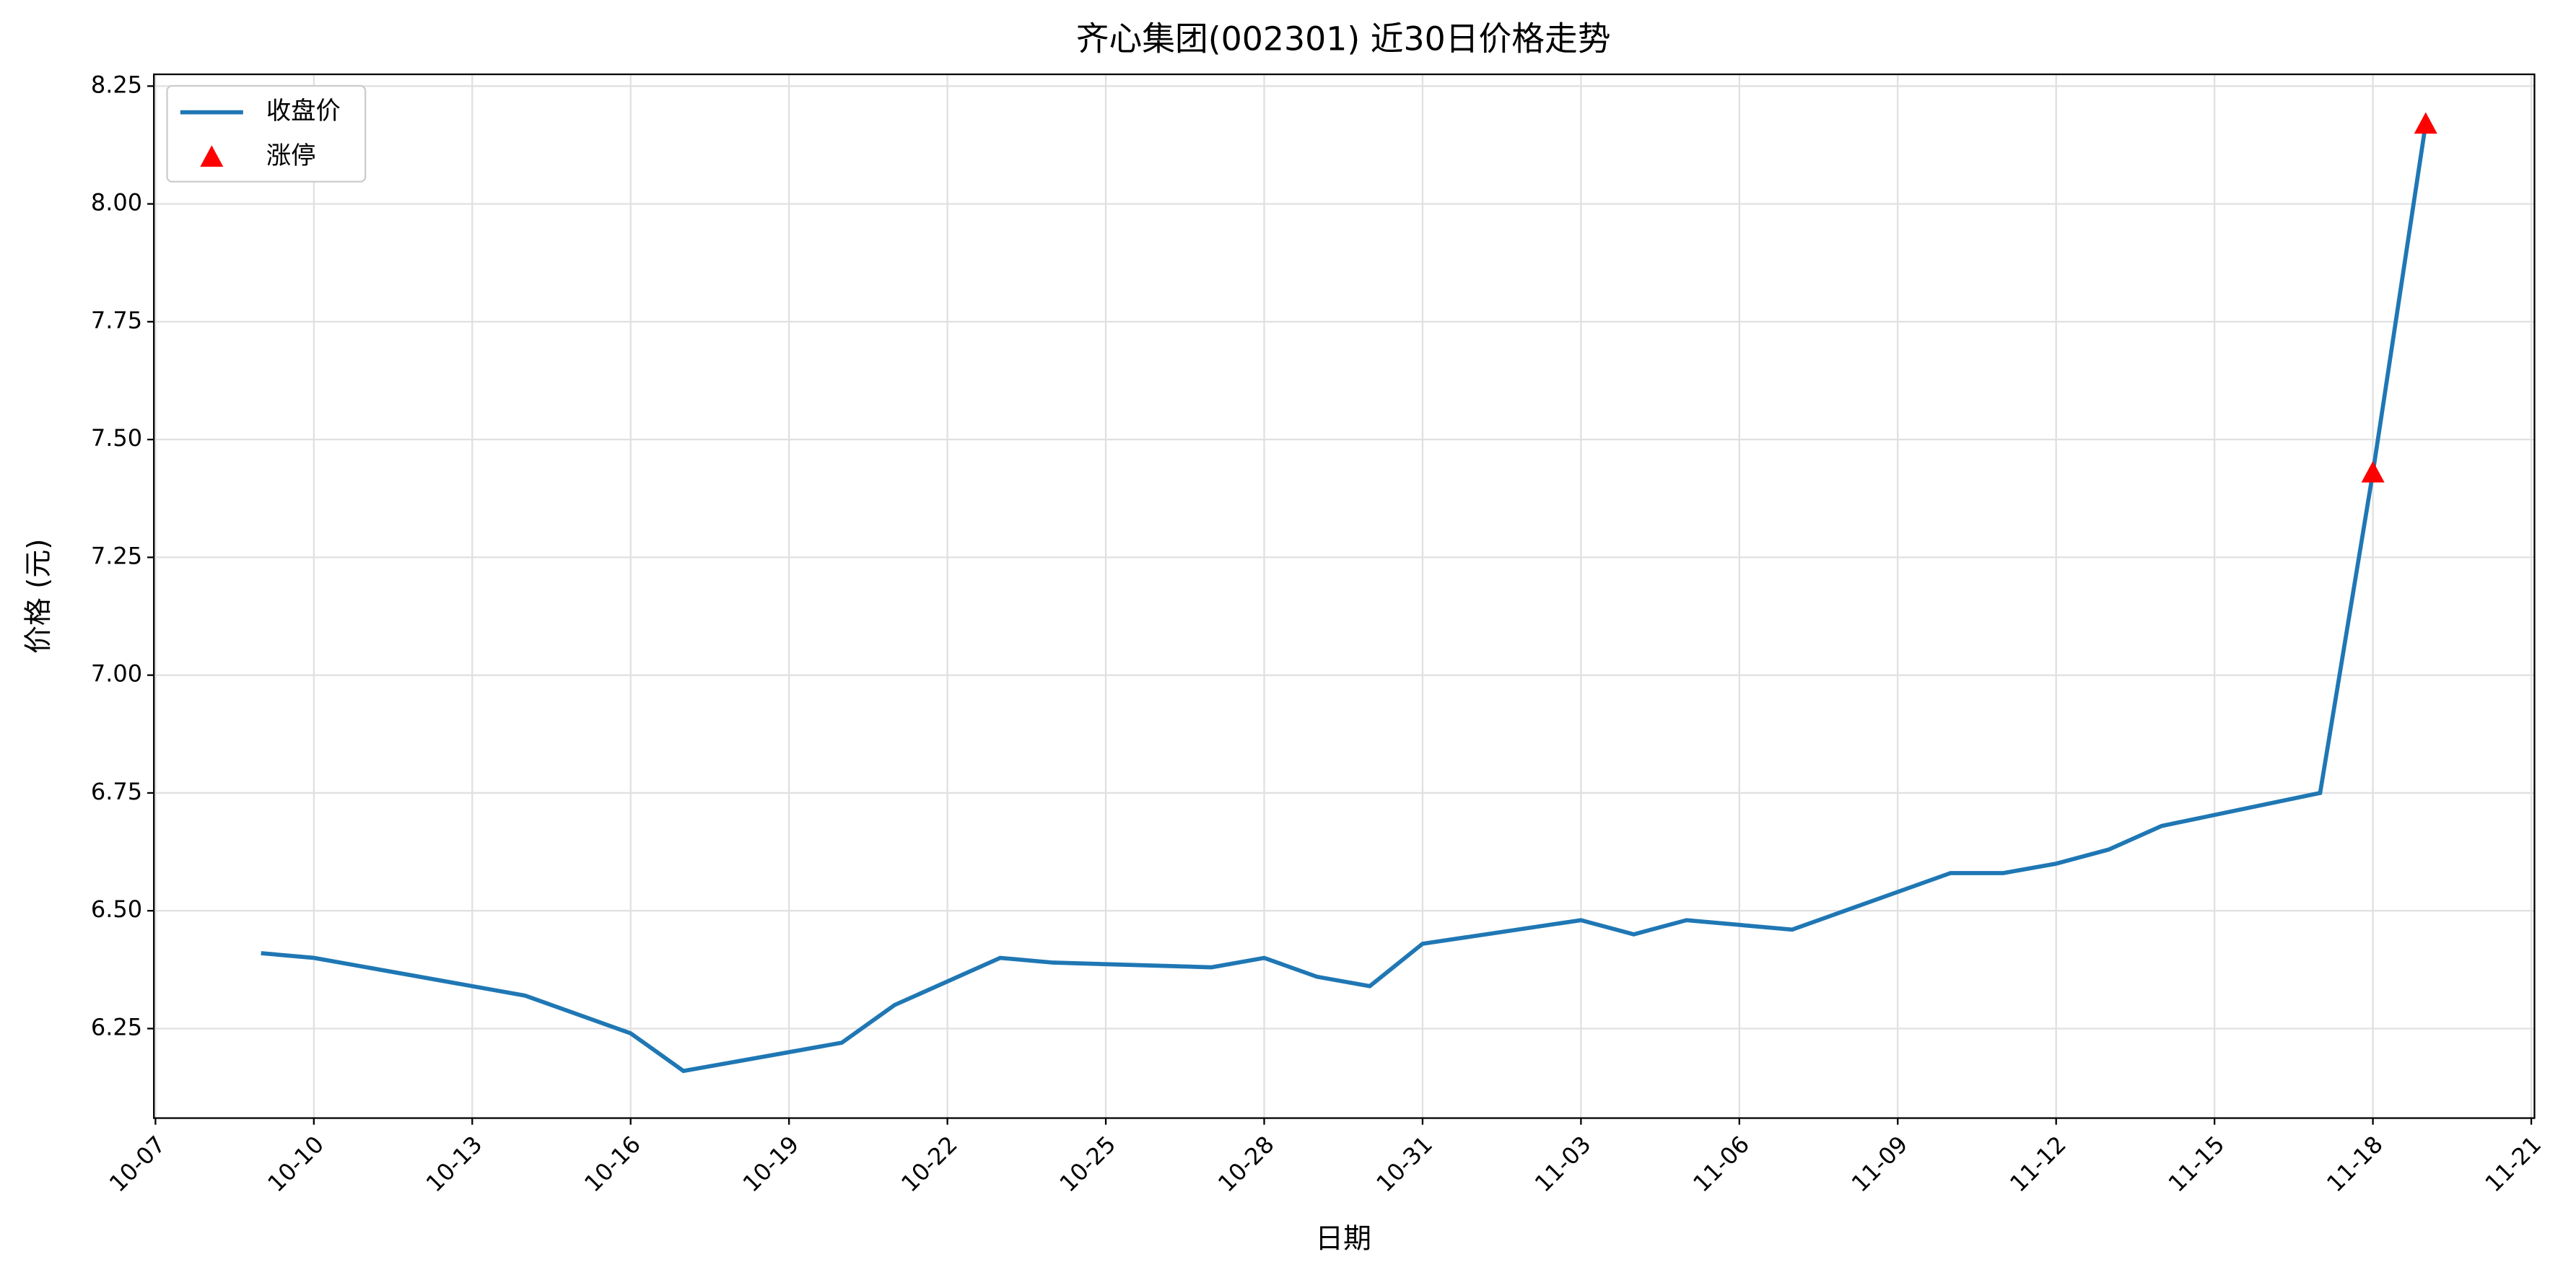 This screenshot has height=1275, width=2576. Describe the element at coordinates (1879, 1165) in the screenshot. I see `x-tick-label: 11-09` at that location.